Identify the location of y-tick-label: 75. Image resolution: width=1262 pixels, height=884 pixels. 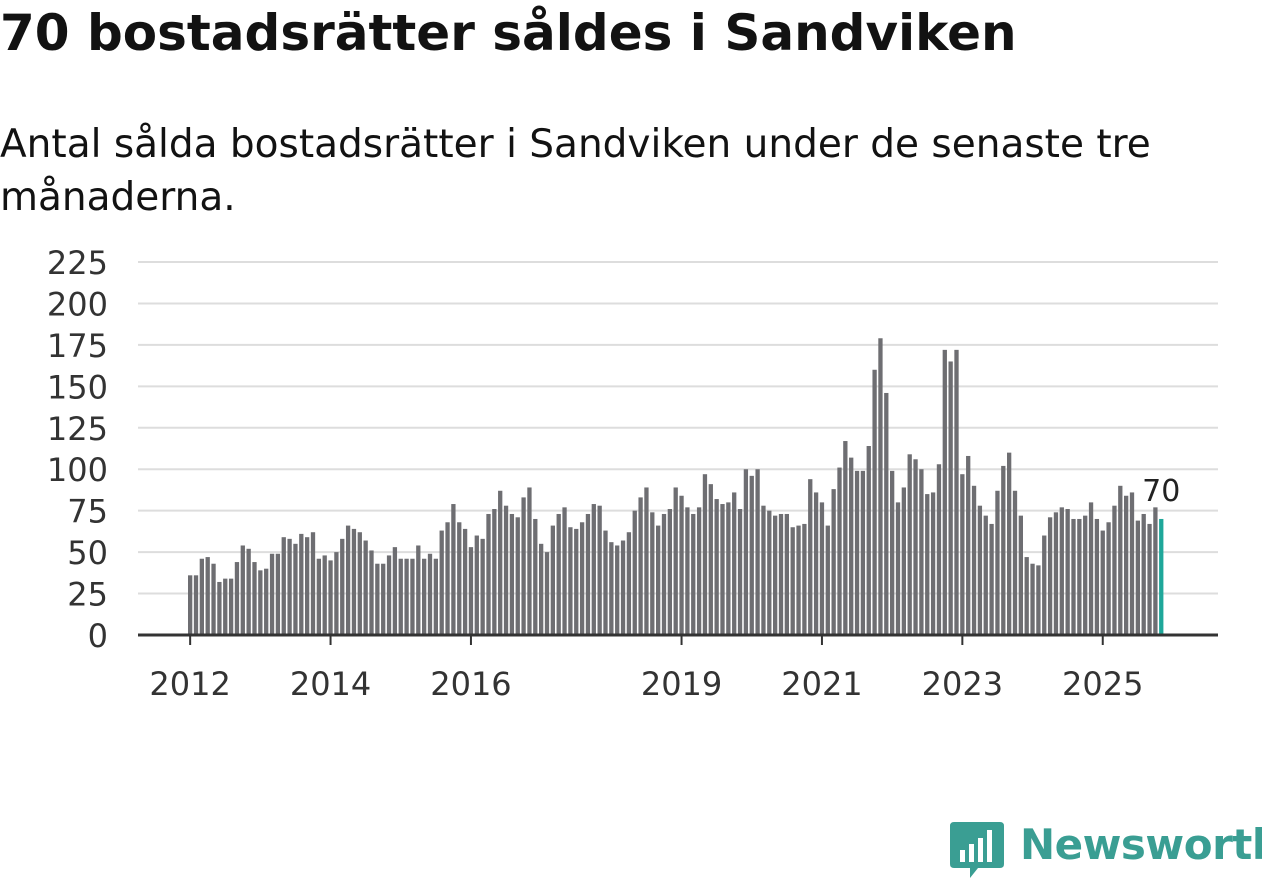
(87, 512).